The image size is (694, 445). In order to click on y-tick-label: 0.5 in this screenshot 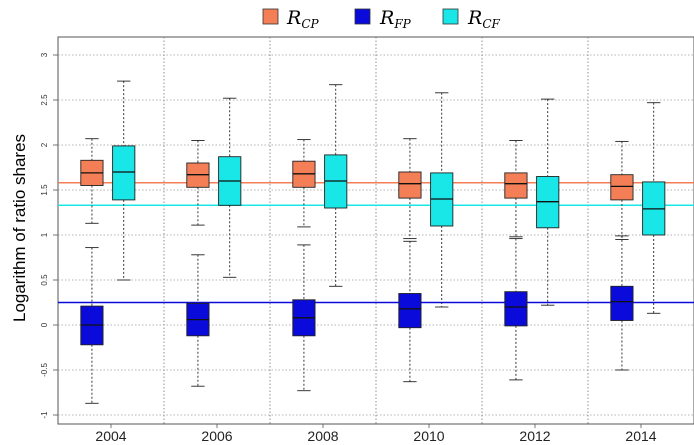, I will do `click(44, 280)`.